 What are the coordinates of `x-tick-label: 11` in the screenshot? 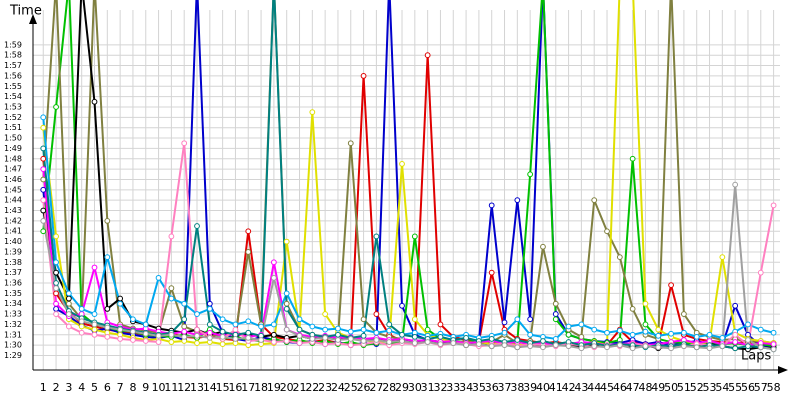 It's located at (171, 387).